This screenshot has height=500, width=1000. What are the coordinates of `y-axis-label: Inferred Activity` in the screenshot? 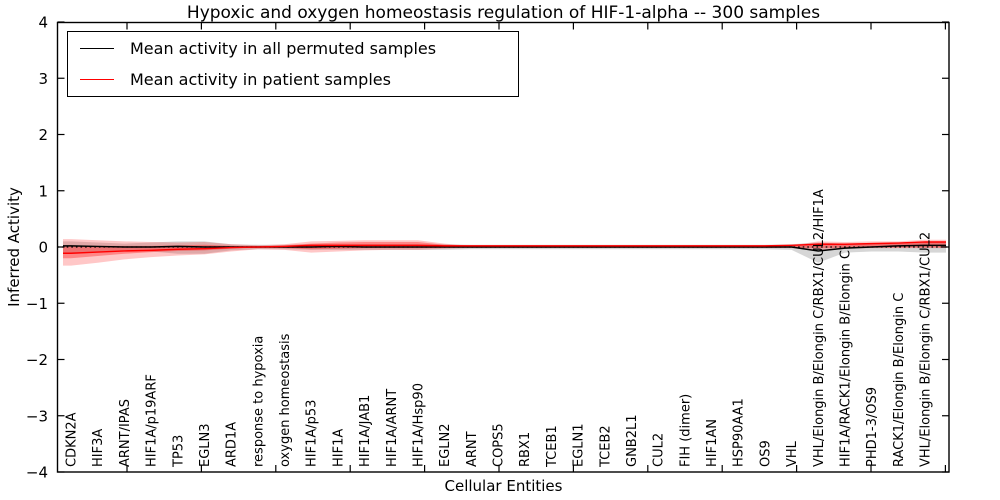 It's located at (14, 247).